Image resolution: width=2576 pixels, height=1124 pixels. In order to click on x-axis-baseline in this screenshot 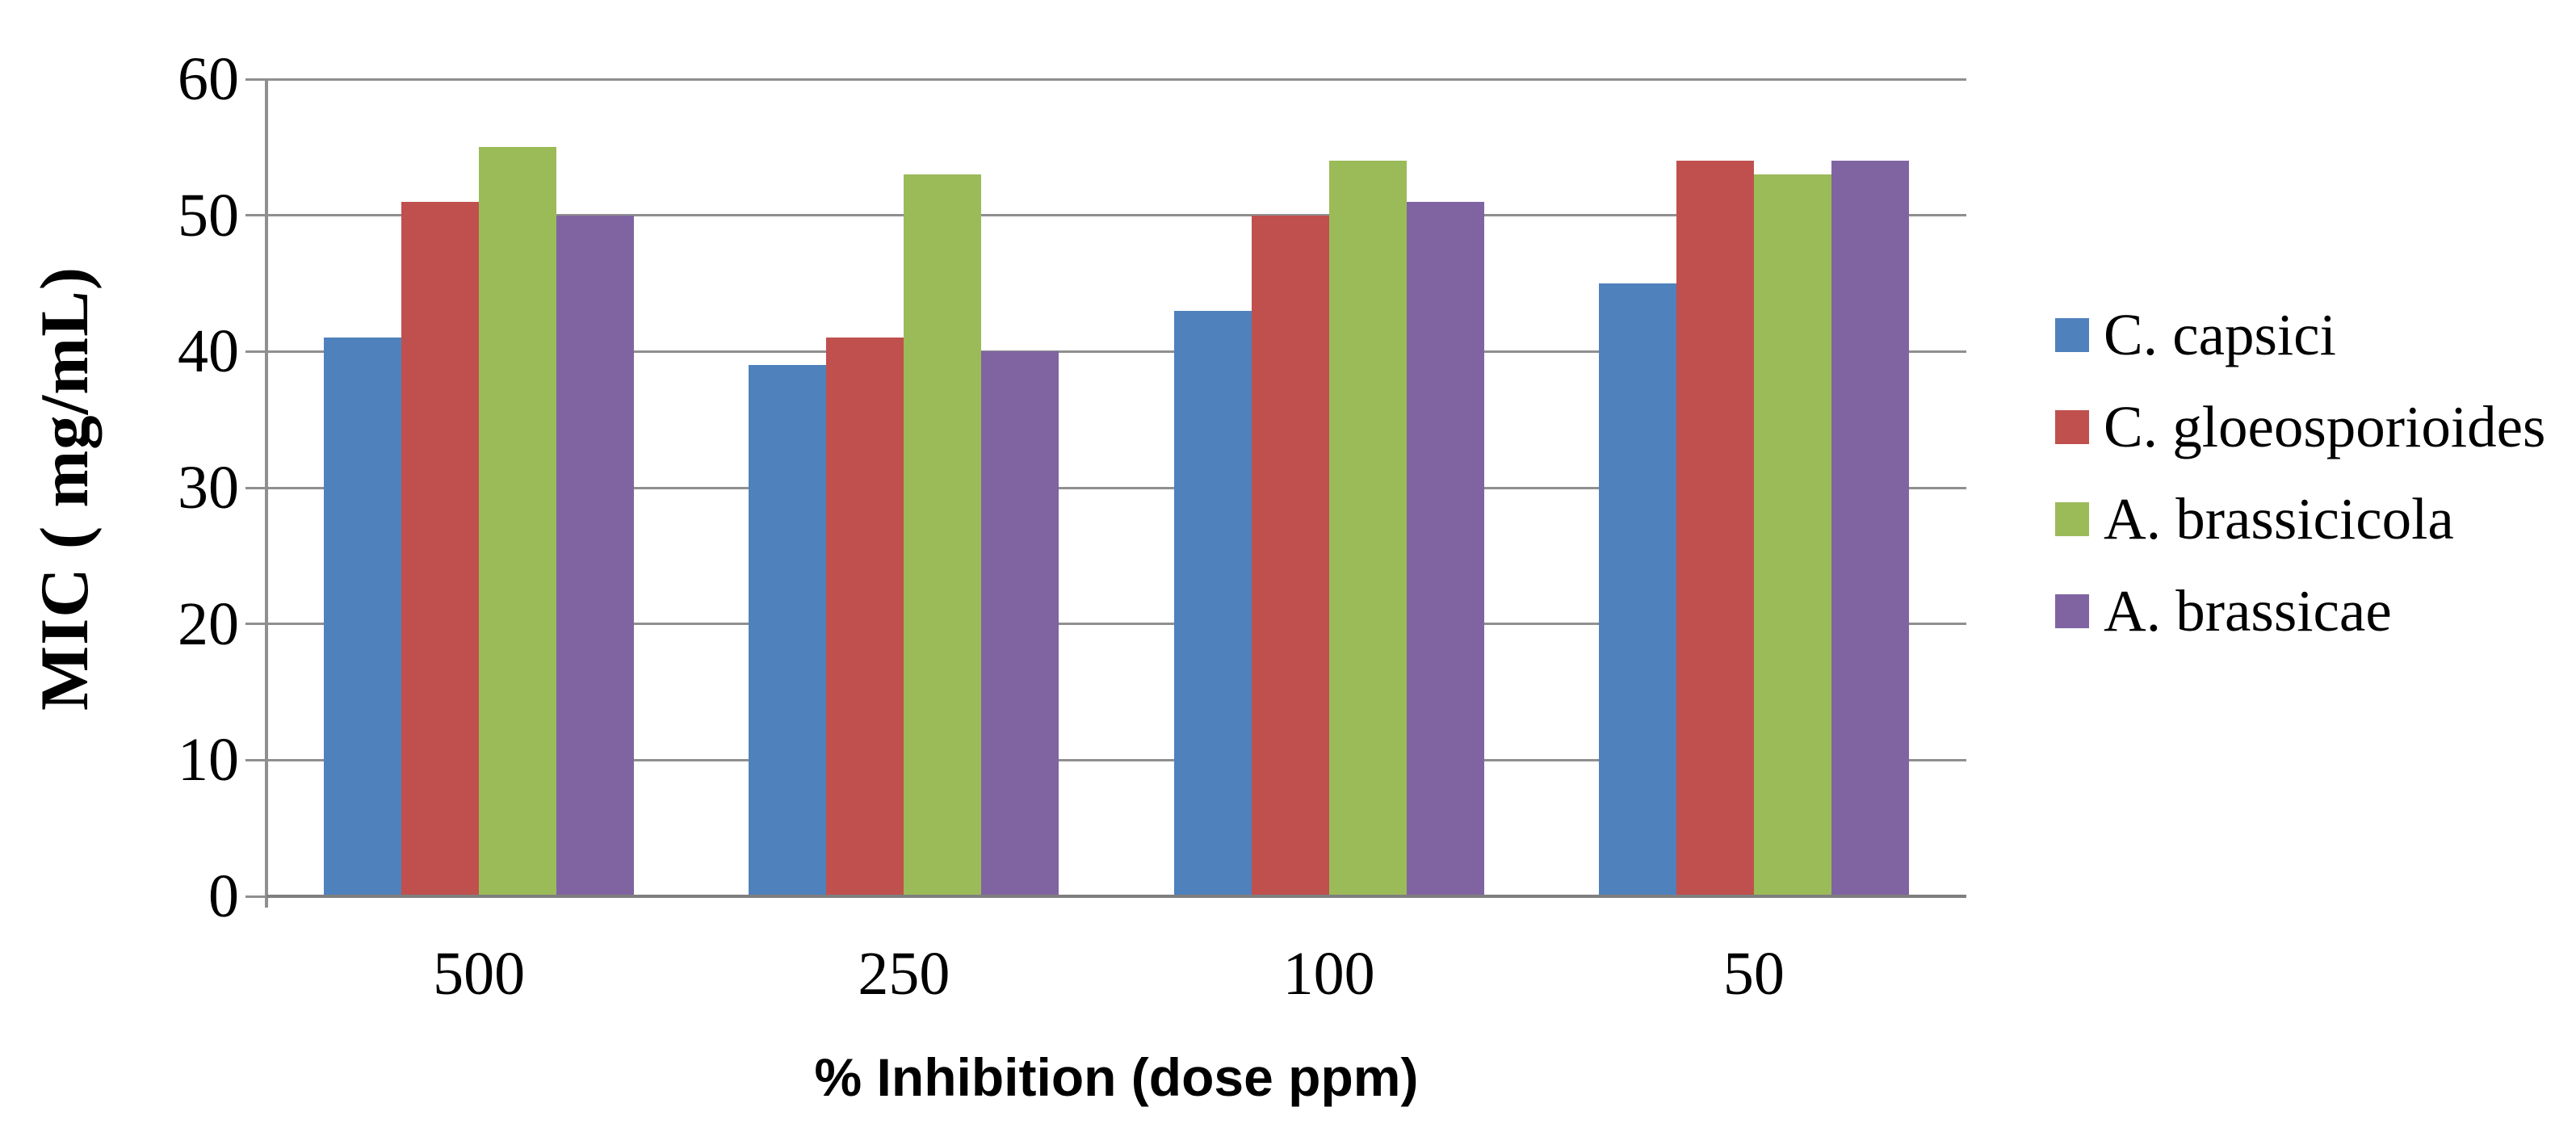, I will do `click(1116, 896)`.